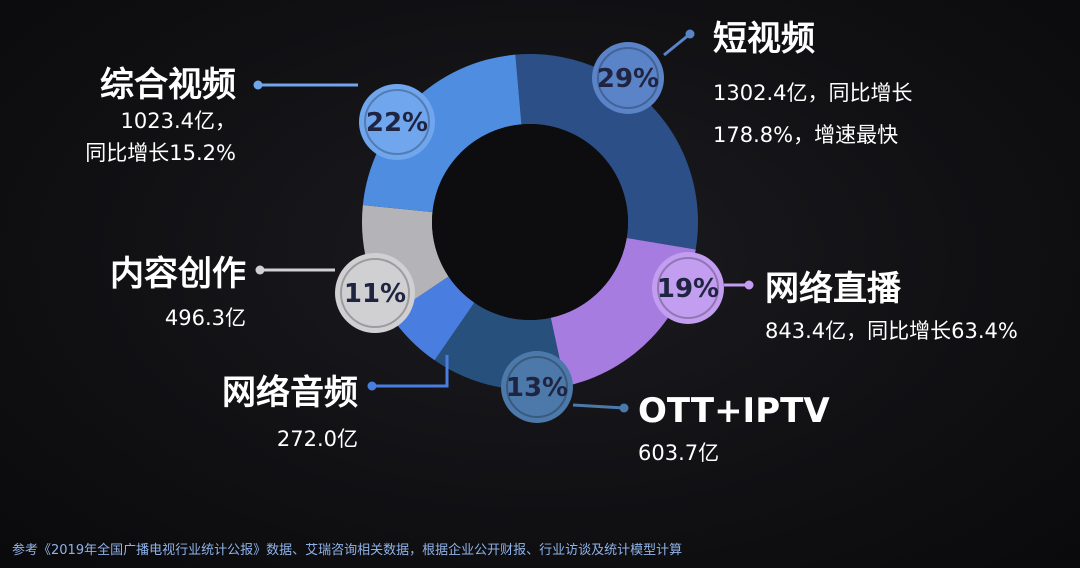  What do you see at coordinates (677, 44) in the screenshot?
I see `leader-line-short-video` at bounding box center [677, 44].